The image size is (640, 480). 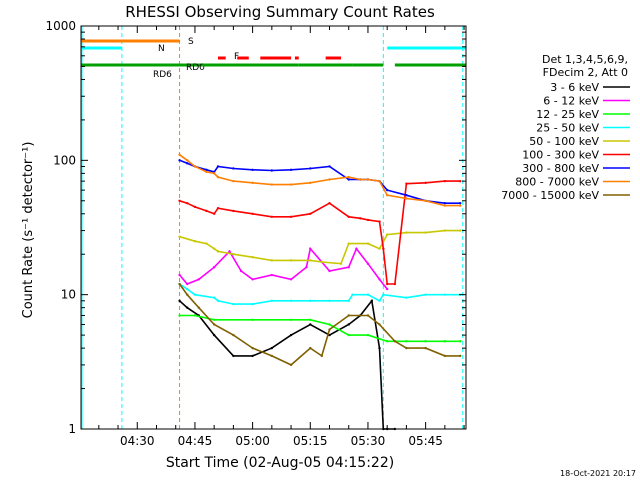 What do you see at coordinates (236, 57) in the screenshot?
I see `flag-label-f: F` at bounding box center [236, 57].